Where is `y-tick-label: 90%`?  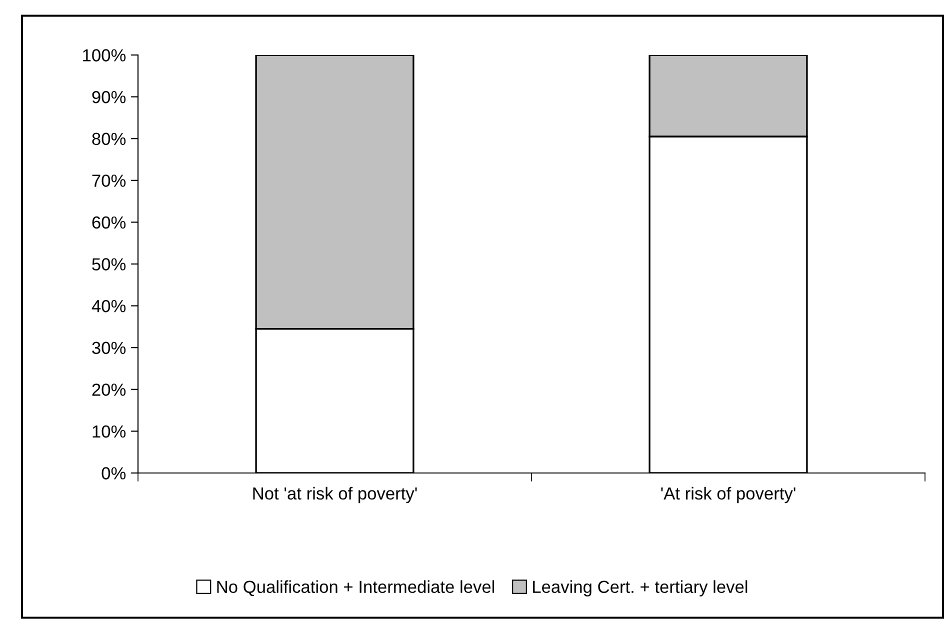
y-tick-label: 90% is located at coordinates (109, 97).